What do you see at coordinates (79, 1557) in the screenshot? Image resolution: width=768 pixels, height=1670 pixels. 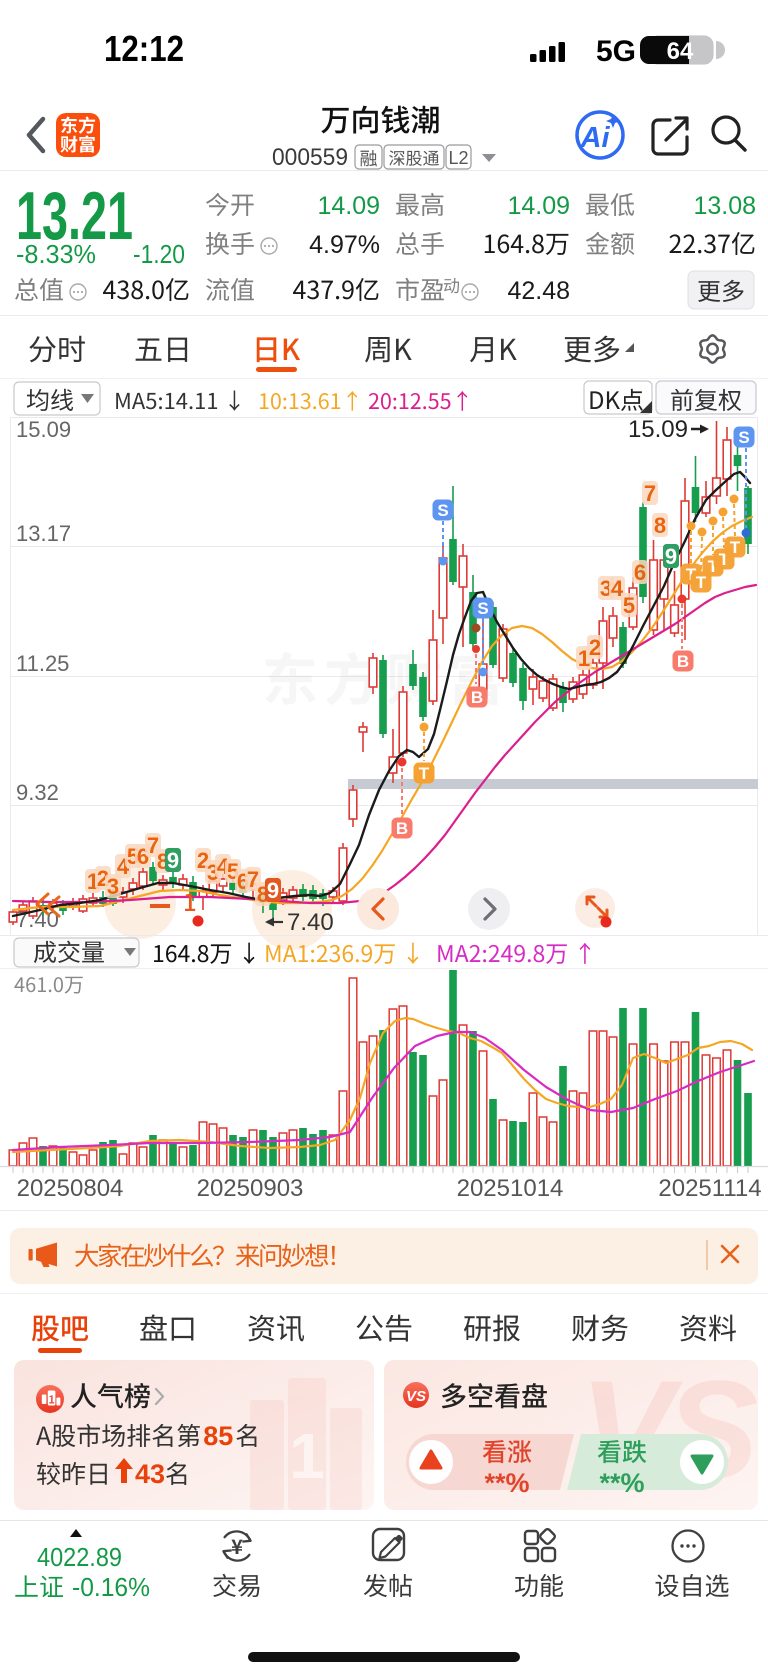 I see `svg-text: 4022.89` at bounding box center [79, 1557].